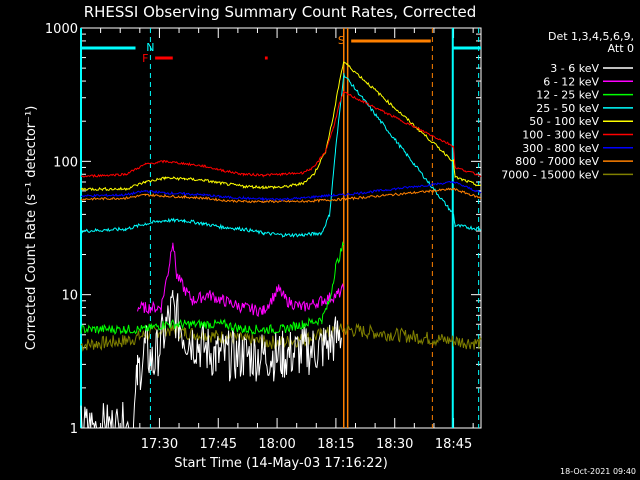 Image resolution: width=640 pixels, height=480 pixels. What do you see at coordinates (276, 444) in the screenshot?
I see `x-tick-label: 18:00` at bounding box center [276, 444].